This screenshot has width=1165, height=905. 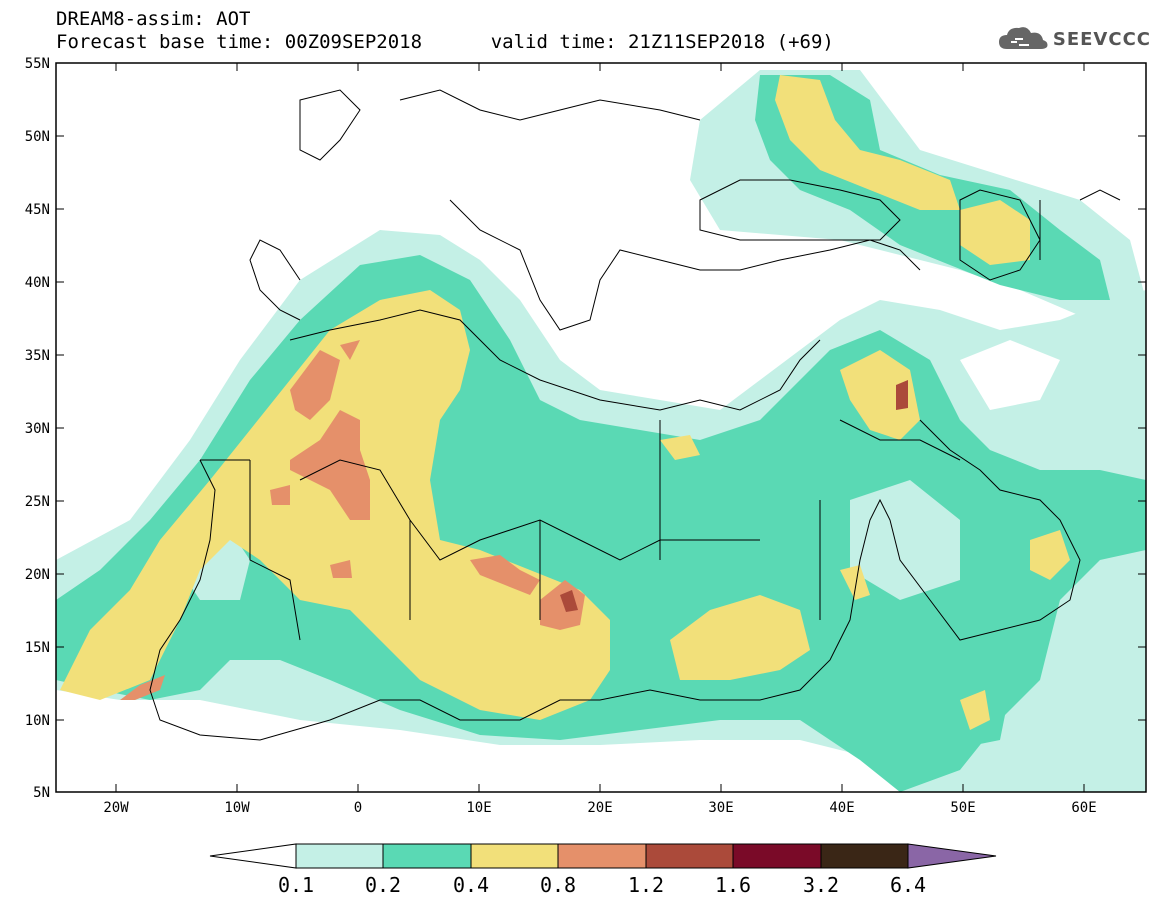 What do you see at coordinates (841, 808) in the screenshot?
I see `lon-label: 40E` at bounding box center [841, 808].